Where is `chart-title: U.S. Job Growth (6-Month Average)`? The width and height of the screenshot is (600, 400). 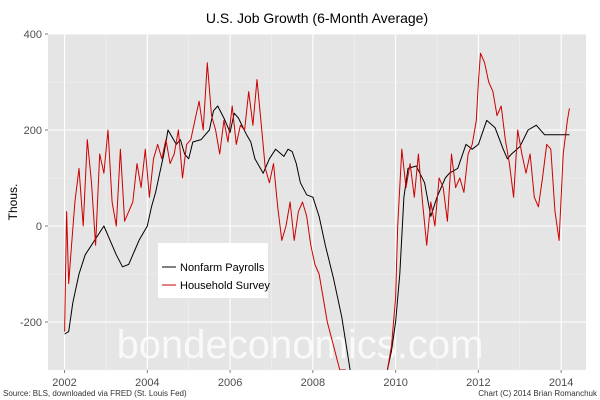 chart-title: U.S. Job Growth (6-Month Average) is located at coordinates (317, 18).